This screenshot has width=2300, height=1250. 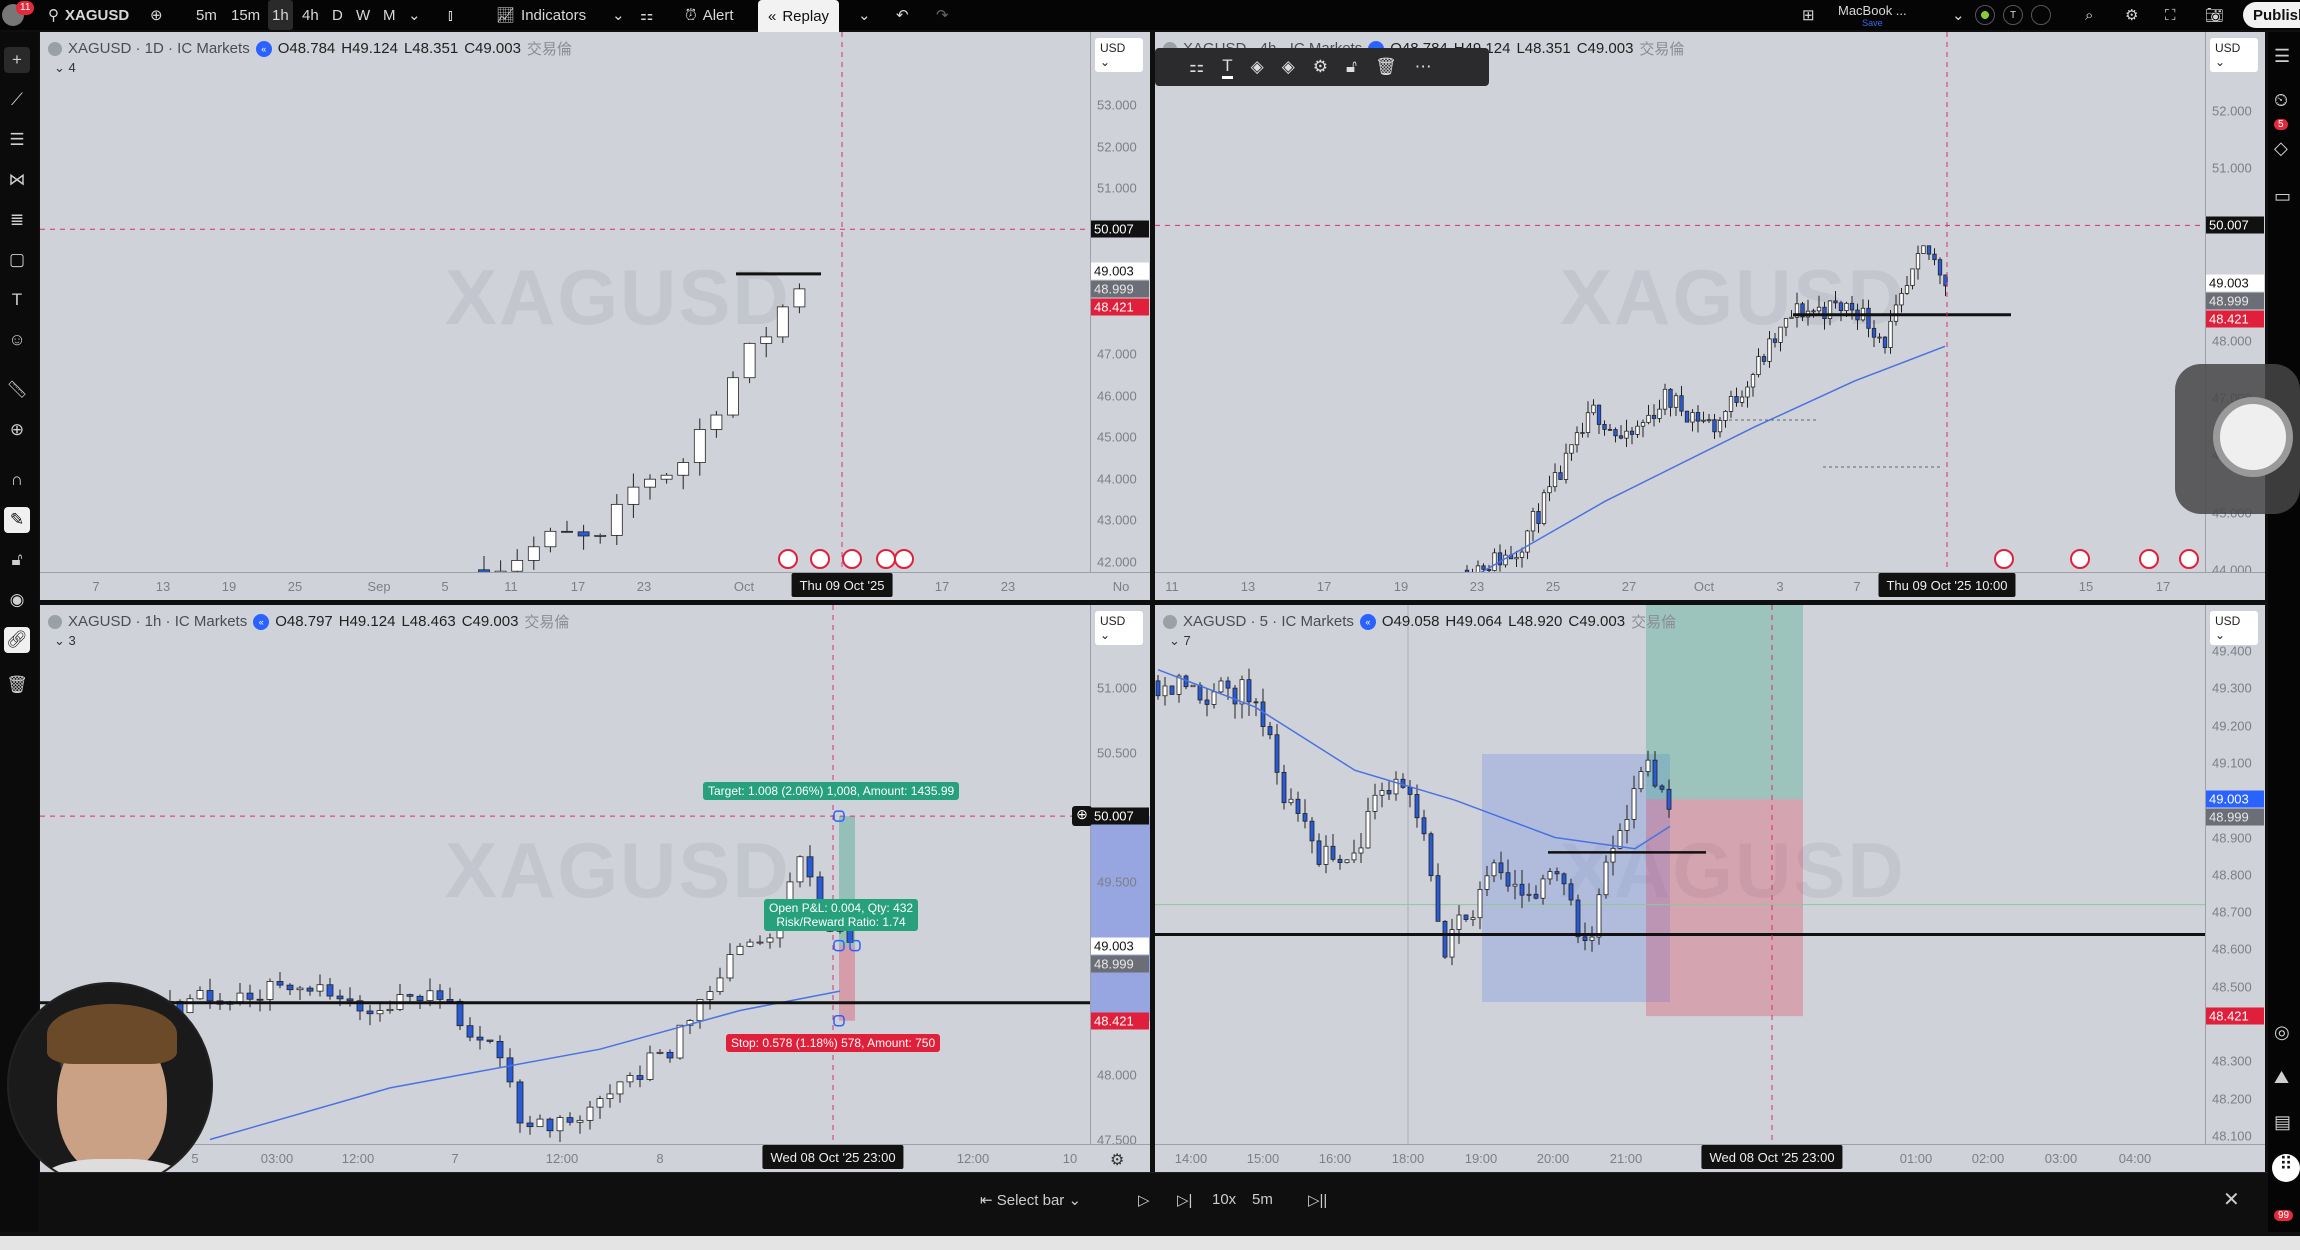 What do you see at coordinates (942, 15) in the screenshot?
I see `redo-icon: ↷` at bounding box center [942, 15].